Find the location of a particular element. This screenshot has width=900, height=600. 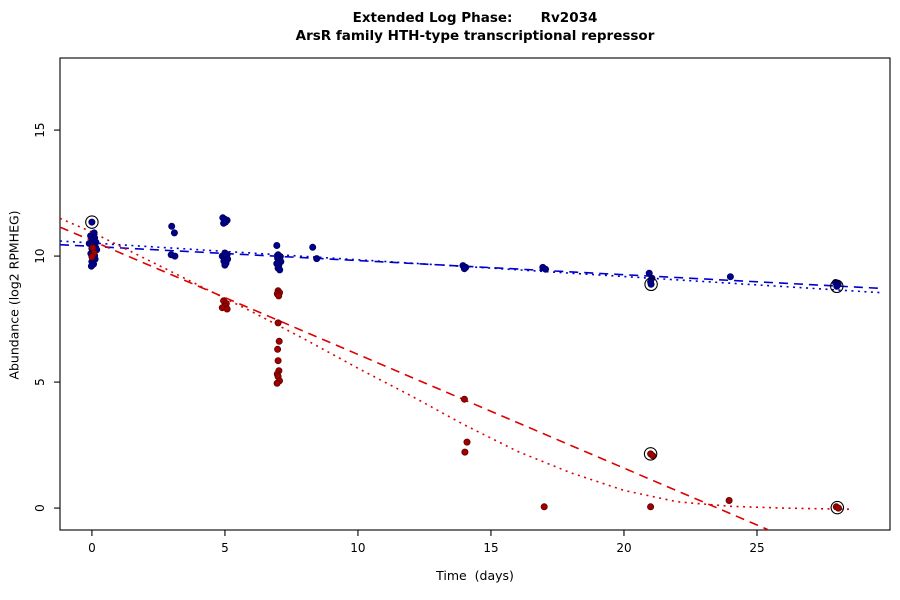

x-tick-label: 5 is located at coordinates (225, 548).